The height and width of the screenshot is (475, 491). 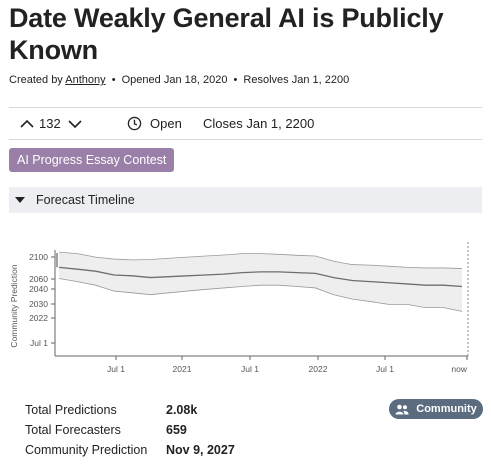 What do you see at coordinates (182, 410) in the screenshot?
I see `stat-value: 2.08k` at bounding box center [182, 410].